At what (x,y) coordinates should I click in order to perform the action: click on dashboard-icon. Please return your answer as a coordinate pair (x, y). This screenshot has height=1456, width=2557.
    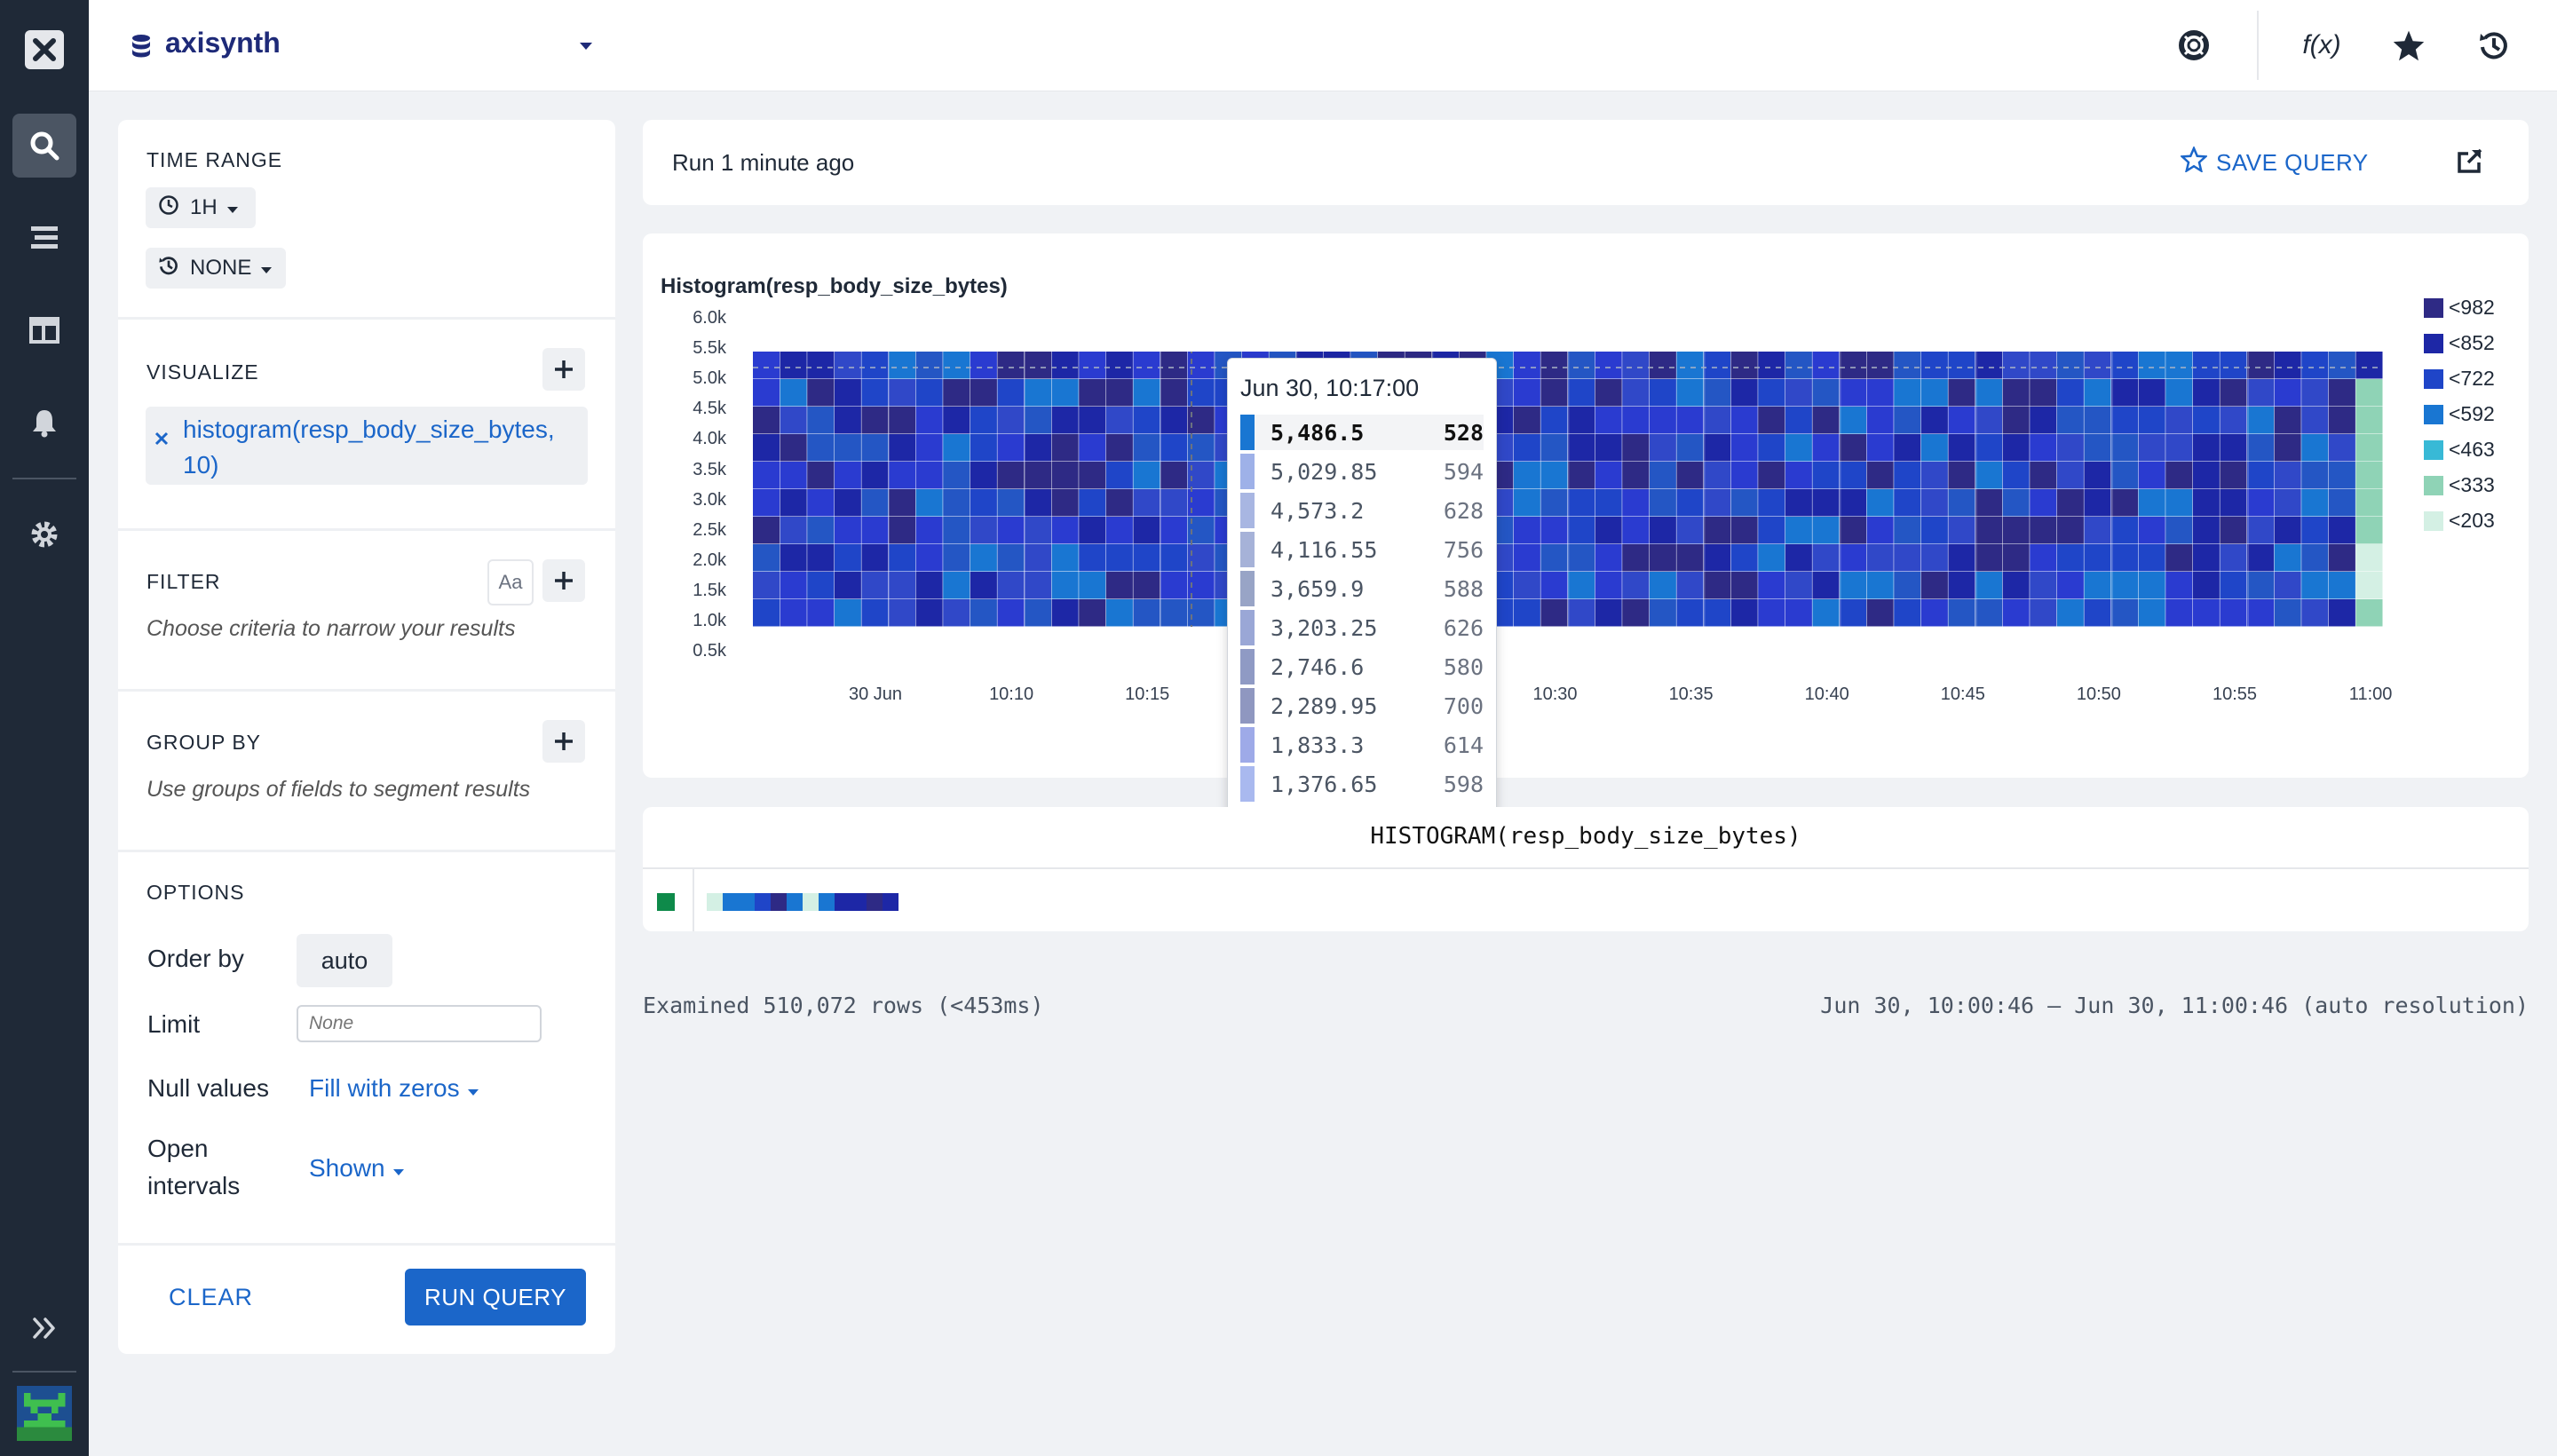
    Looking at the image, I should click on (44, 330).